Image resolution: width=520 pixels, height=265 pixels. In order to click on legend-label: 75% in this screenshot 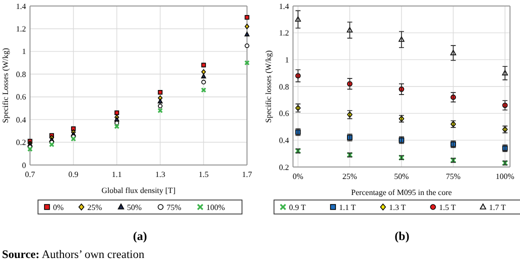, I will do `click(174, 207)`.